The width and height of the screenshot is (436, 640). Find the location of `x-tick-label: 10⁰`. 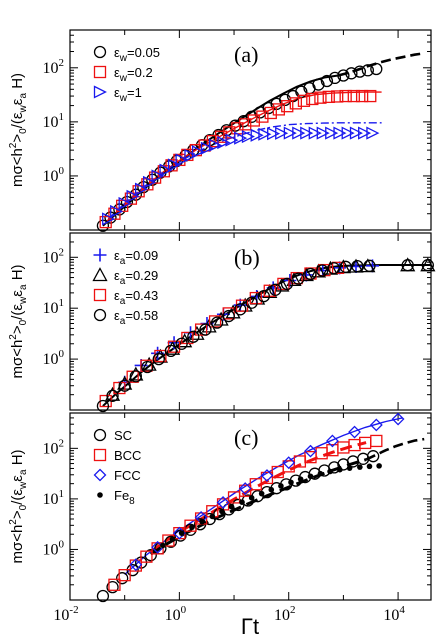

x-tick-label: 10⁰ is located at coordinates (176, 614).